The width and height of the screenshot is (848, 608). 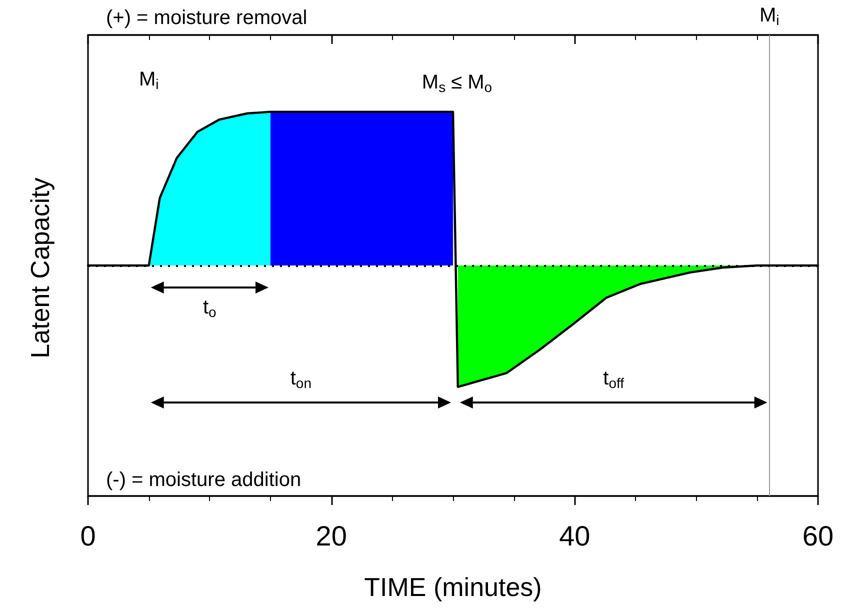 What do you see at coordinates (818, 536) in the screenshot?
I see `x-tick-label: 60` at bounding box center [818, 536].